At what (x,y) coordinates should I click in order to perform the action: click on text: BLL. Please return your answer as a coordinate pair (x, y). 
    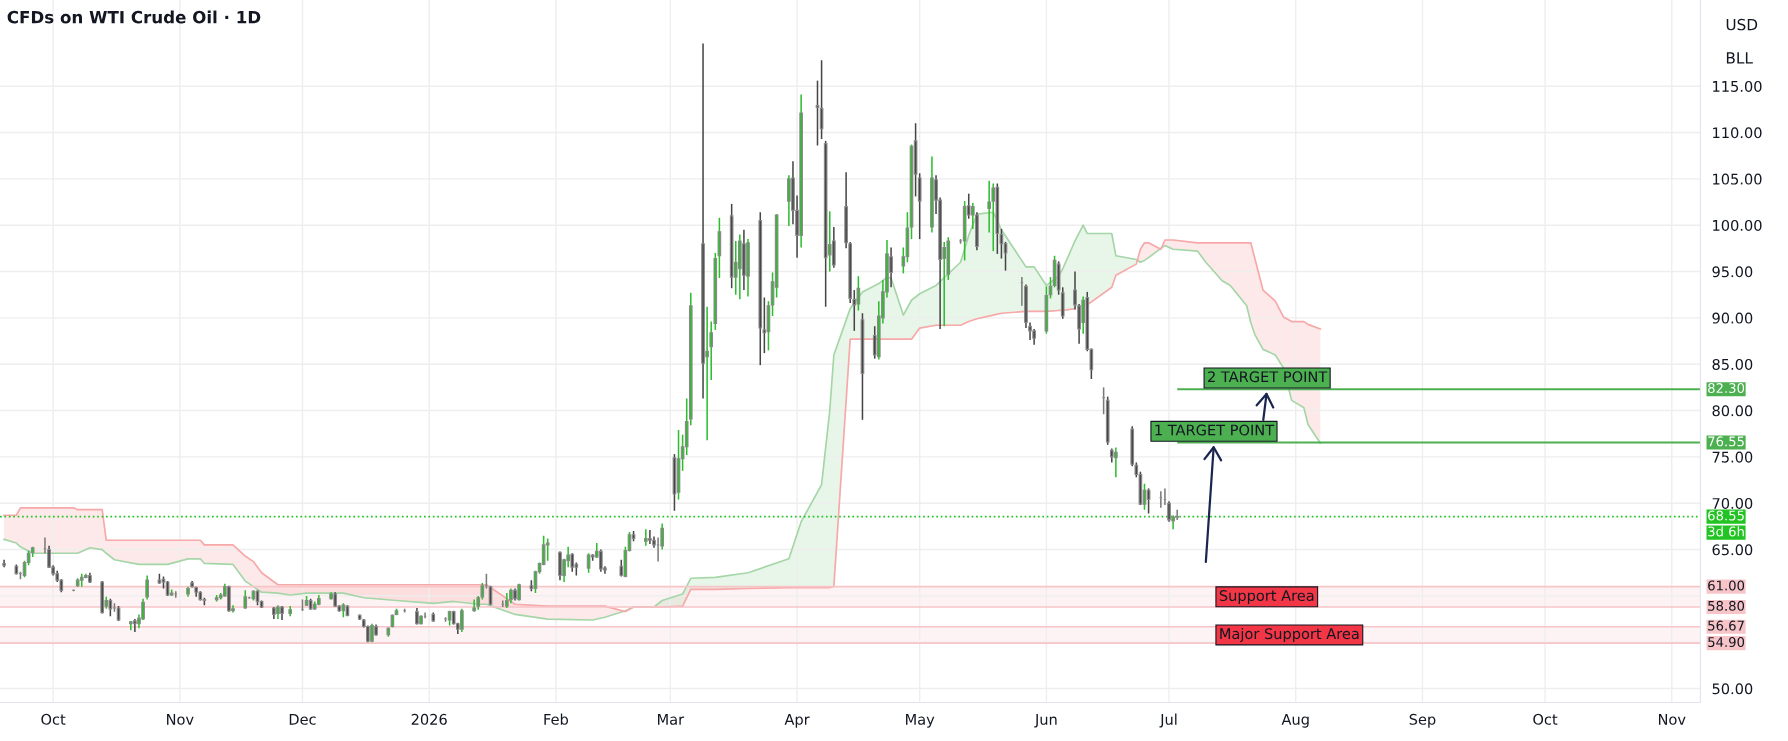
    Looking at the image, I should click on (1739, 58).